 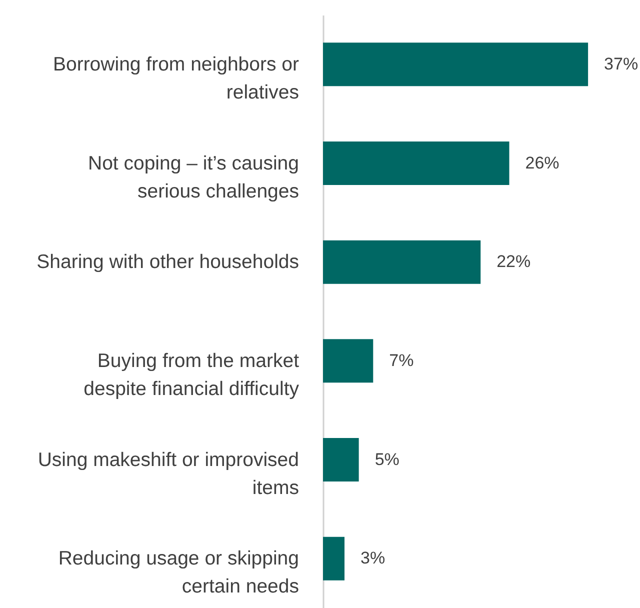 What do you see at coordinates (373, 558) in the screenshot?
I see `data-label: 3%` at bounding box center [373, 558].